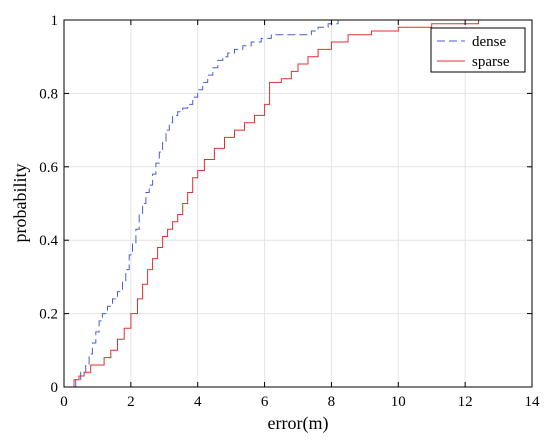  What do you see at coordinates (332, 402) in the screenshot?
I see `x-tick-label: 8` at bounding box center [332, 402].